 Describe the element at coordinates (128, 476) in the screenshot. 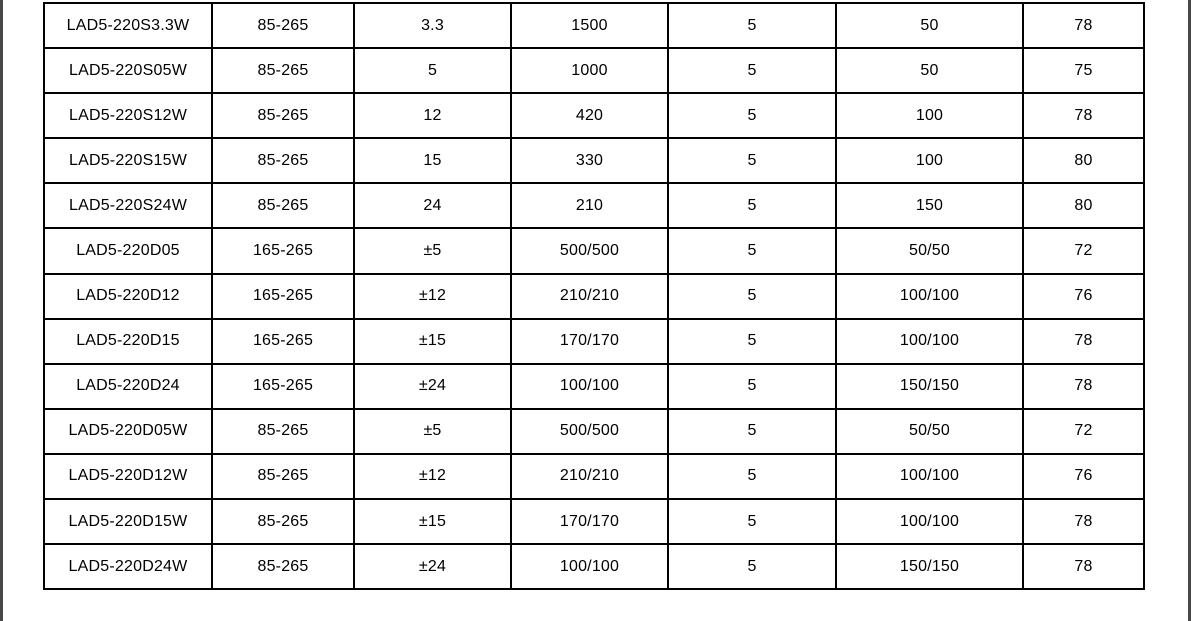

I see `table-cell-model: LAD5-220D12W` at that location.